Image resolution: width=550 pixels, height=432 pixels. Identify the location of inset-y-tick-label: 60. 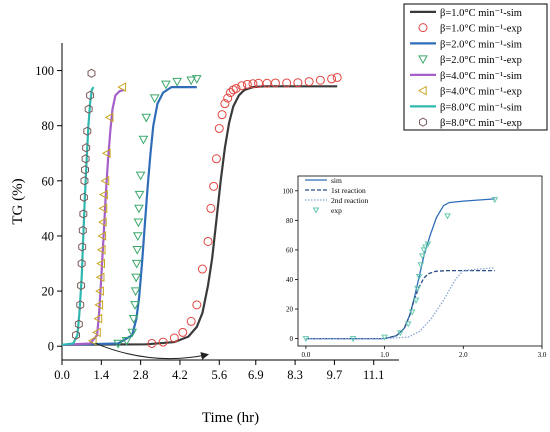
(290, 250).